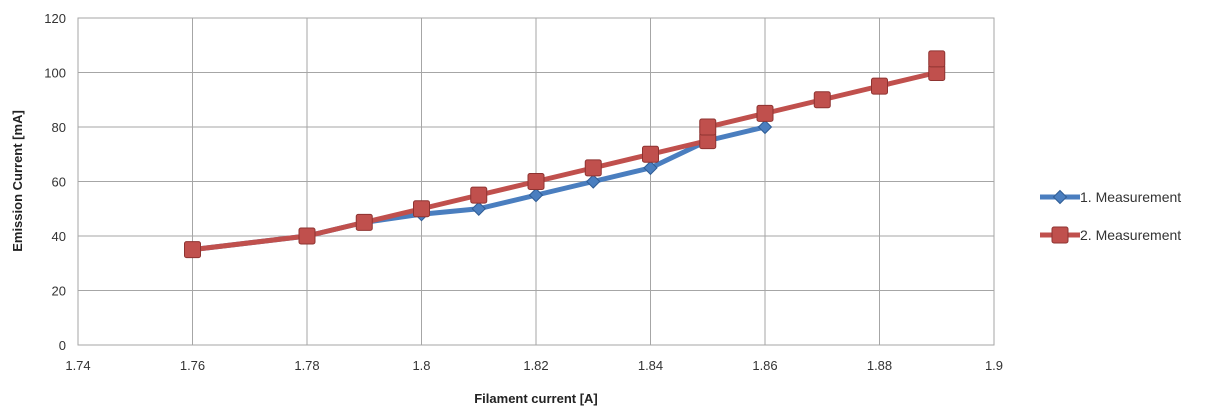 This screenshot has width=1213, height=409. What do you see at coordinates (1130, 197) in the screenshot?
I see `legend-label: 1. Measurement` at bounding box center [1130, 197].